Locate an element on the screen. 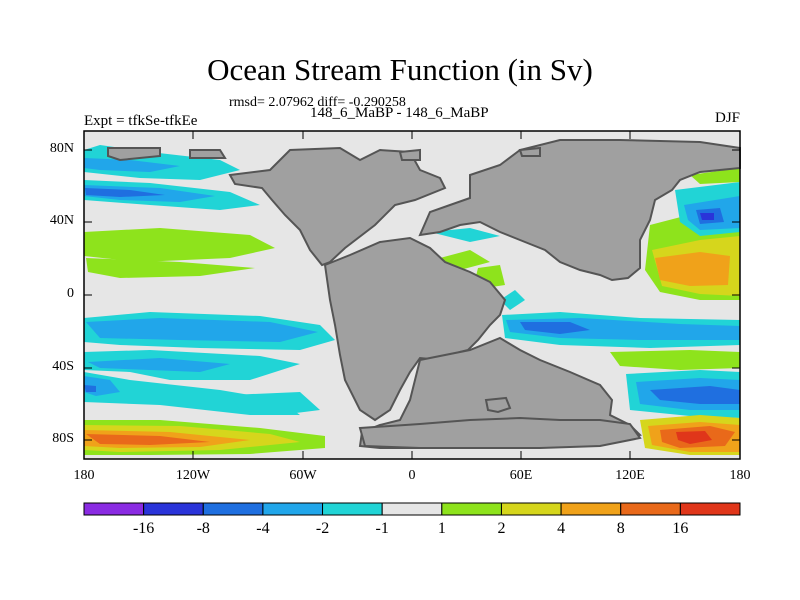  colorbar-tick-label: -4 is located at coordinates (263, 528).